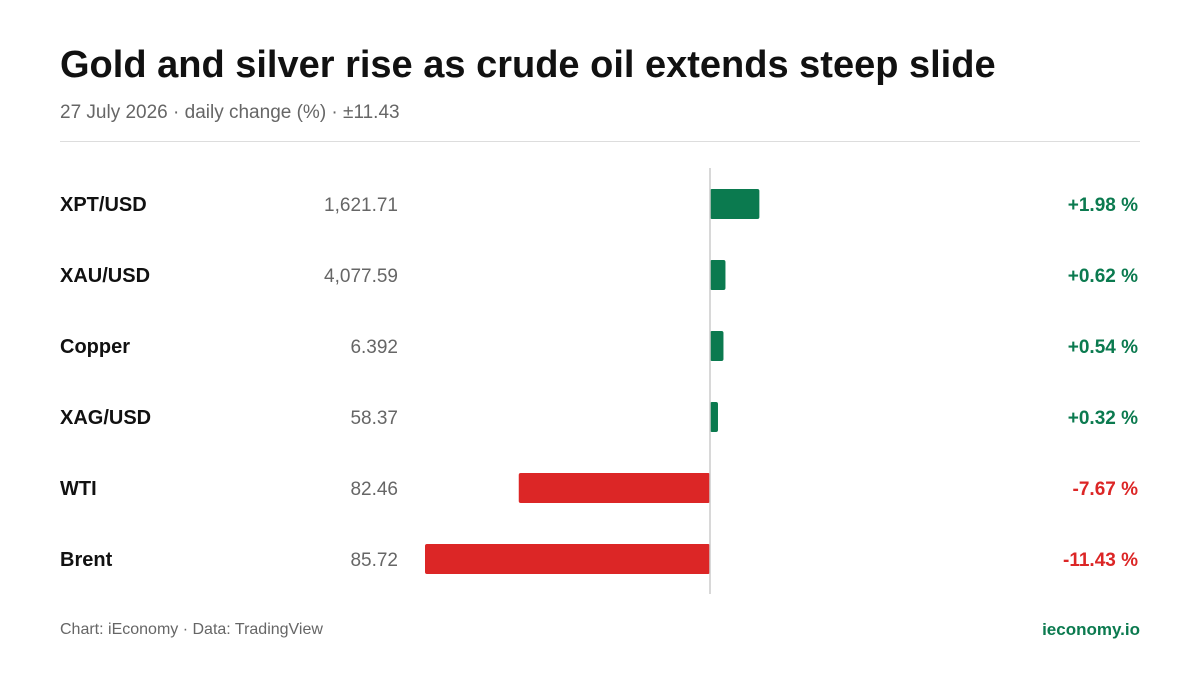 The height and width of the screenshot is (675, 1200). I want to click on value-label: -7.67 %, so click(1106, 489).